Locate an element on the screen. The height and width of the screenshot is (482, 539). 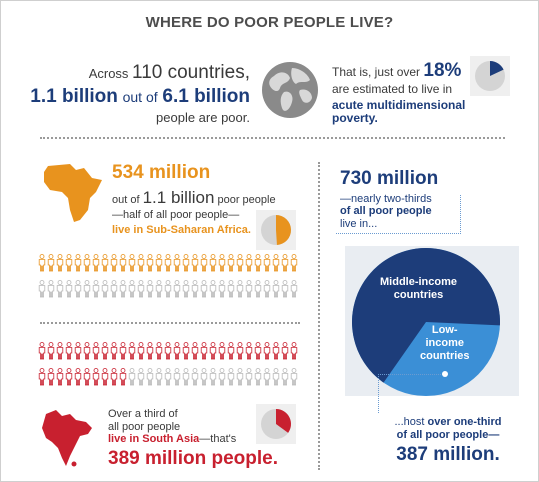
globe-icon is located at coordinates (290, 90).